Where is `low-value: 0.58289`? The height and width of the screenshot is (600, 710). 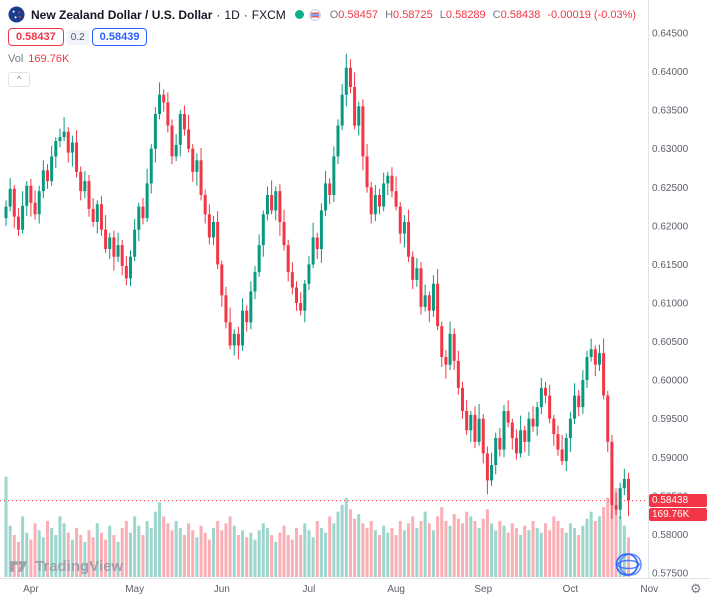 low-value: 0.58289 is located at coordinates (465, 14).